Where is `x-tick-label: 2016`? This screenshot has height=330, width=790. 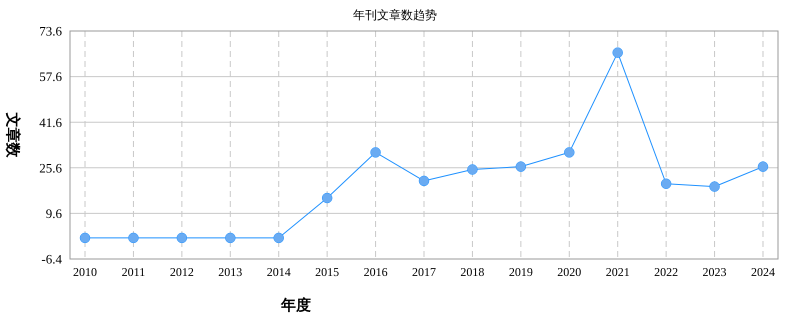
x-tick-label: 2016 is located at coordinates (376, 272).